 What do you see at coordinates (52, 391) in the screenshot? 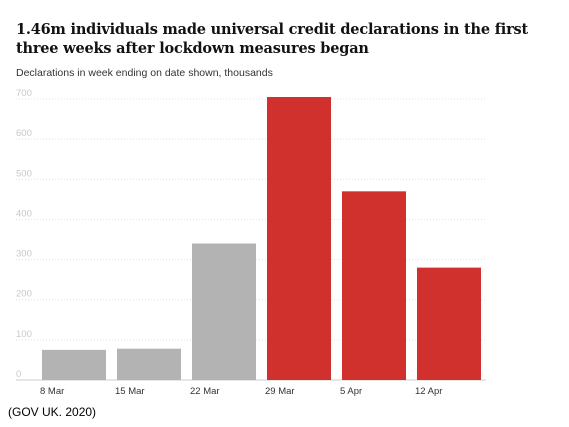
I see `x-tick-label: 8 Mar` at bounding box center [52, 391].